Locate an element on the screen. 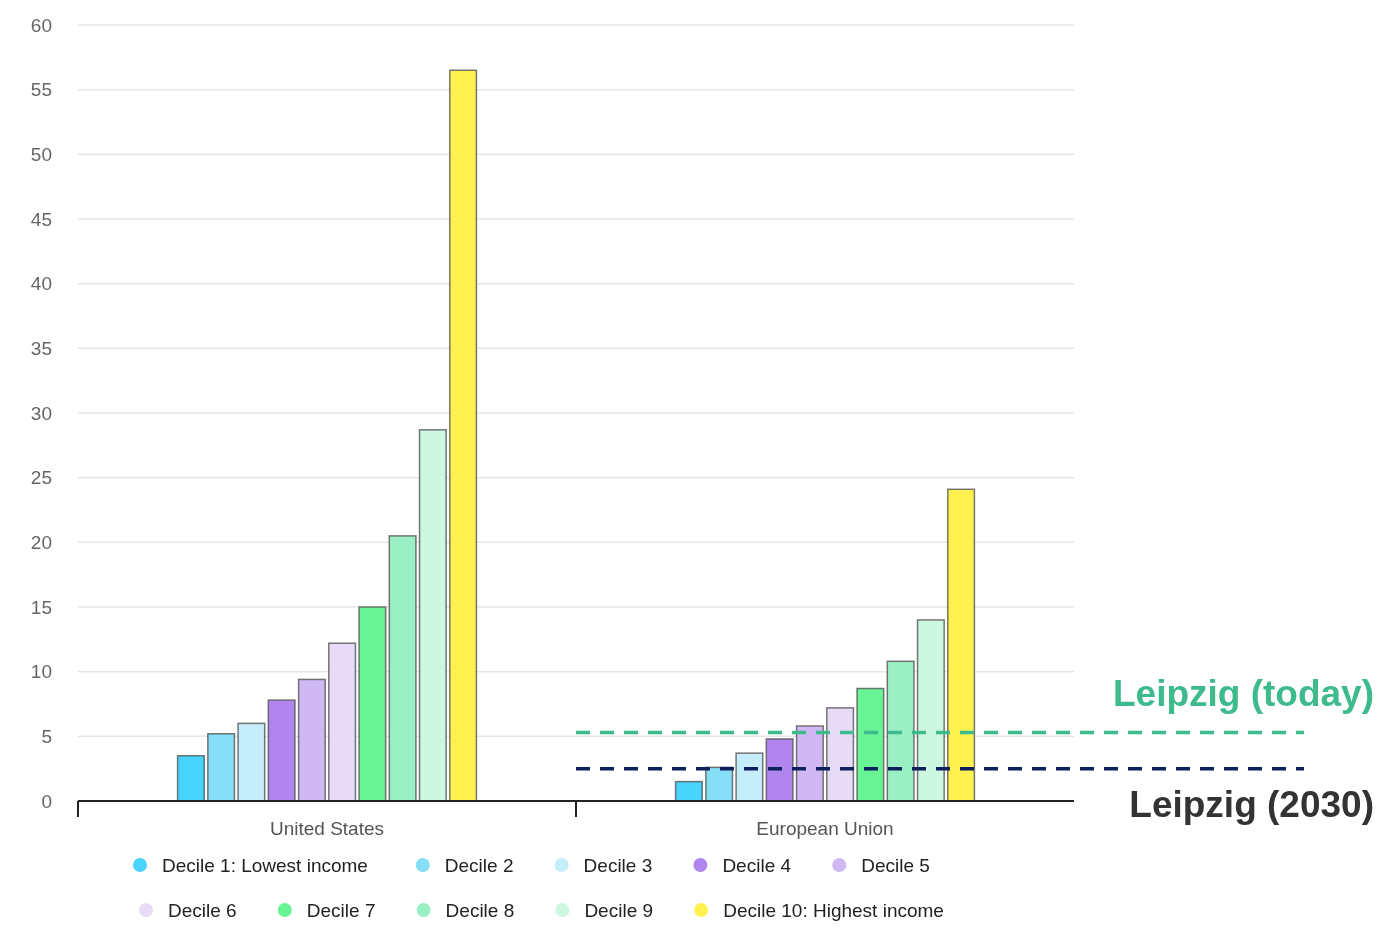 This screenshot has width=1400, height=937. legend-label: Decile 5 is located at coordinates (895, 865).